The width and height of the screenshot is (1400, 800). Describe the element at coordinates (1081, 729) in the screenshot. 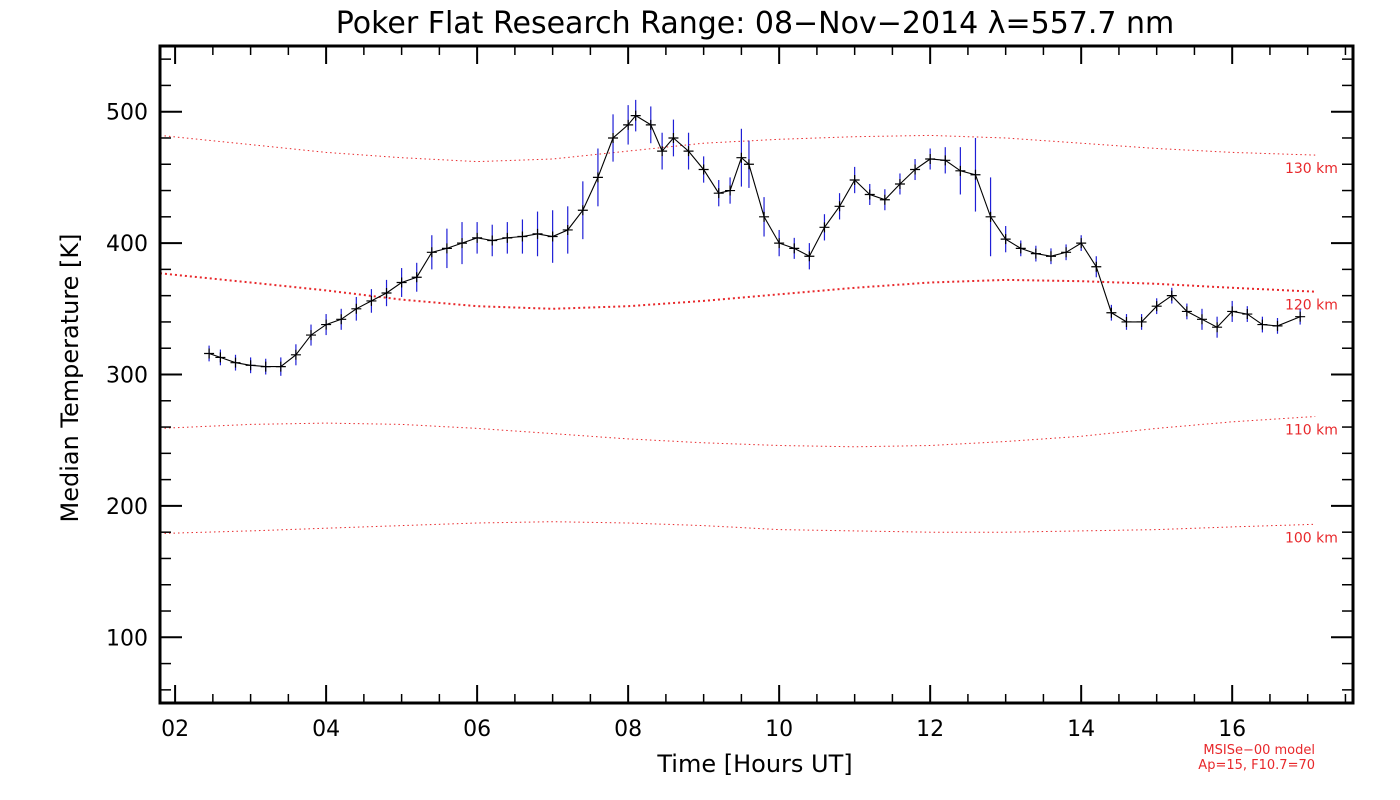

I see `x-tick-label: 14` at that location.